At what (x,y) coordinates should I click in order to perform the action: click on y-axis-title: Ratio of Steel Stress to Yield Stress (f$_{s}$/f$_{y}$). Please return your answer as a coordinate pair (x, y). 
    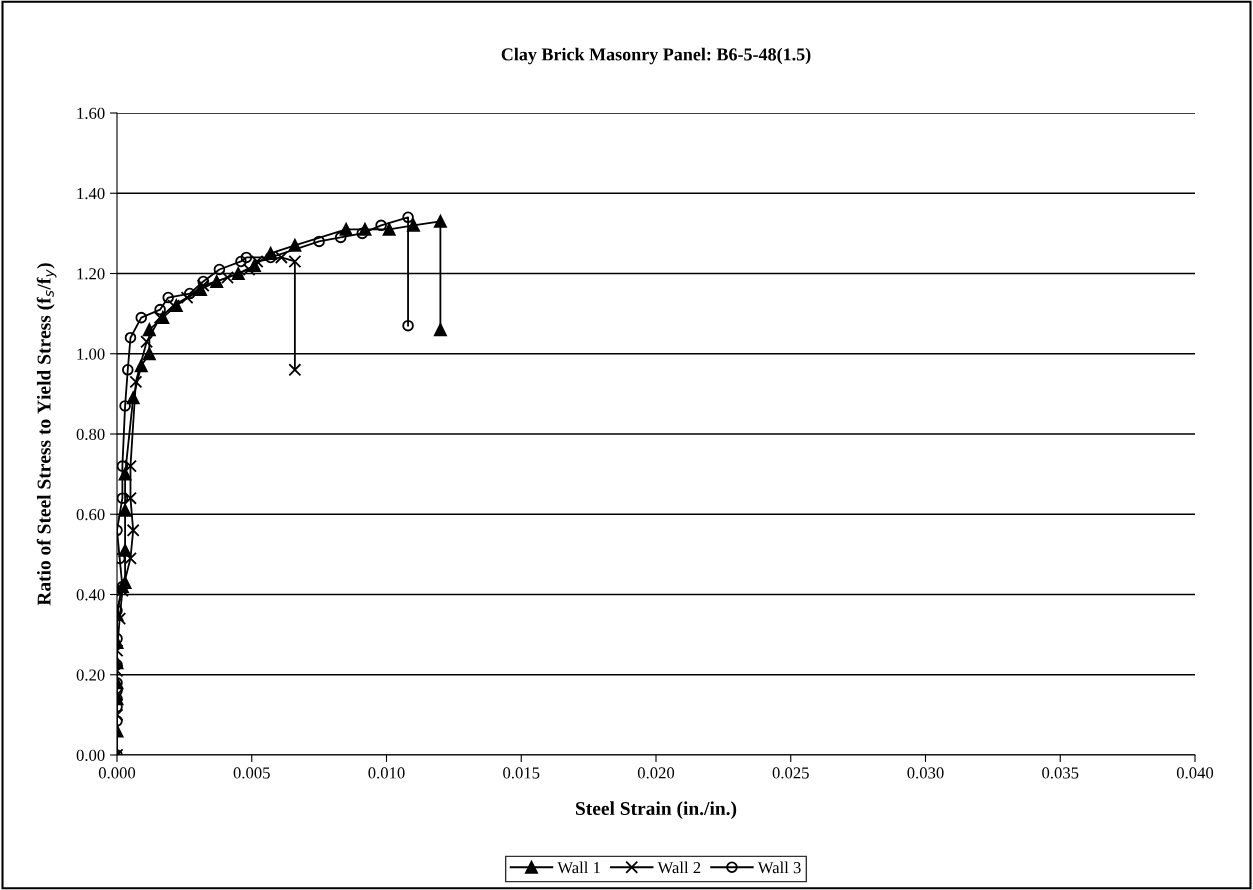
    Looking at the image, I should click on (46, 434).